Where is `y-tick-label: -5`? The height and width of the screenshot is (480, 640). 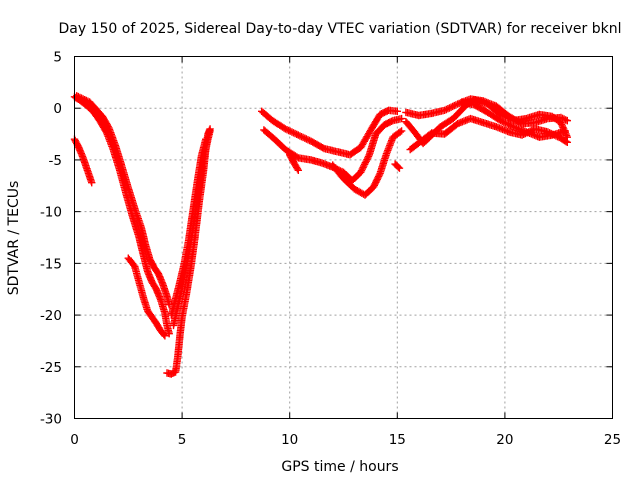
y-tick-label: -5 is located at coordinates (55, 161).